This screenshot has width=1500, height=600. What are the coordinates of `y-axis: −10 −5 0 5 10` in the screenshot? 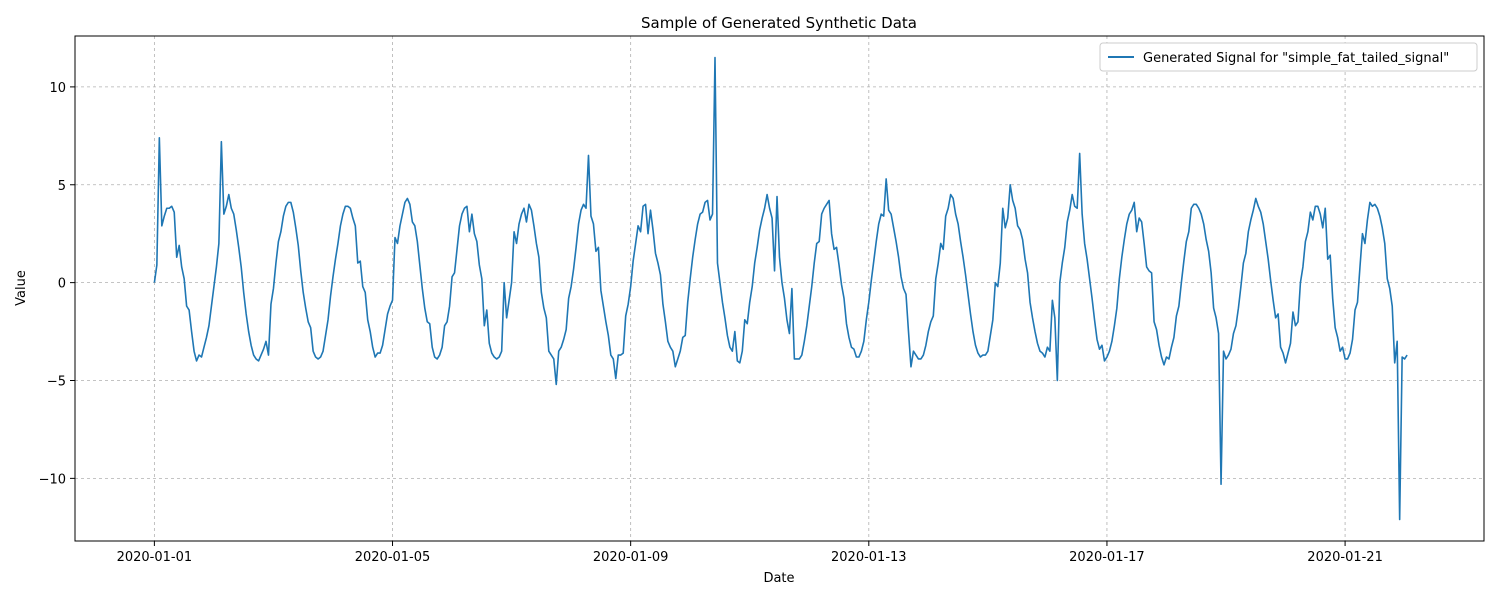 It's located at (57, 284).